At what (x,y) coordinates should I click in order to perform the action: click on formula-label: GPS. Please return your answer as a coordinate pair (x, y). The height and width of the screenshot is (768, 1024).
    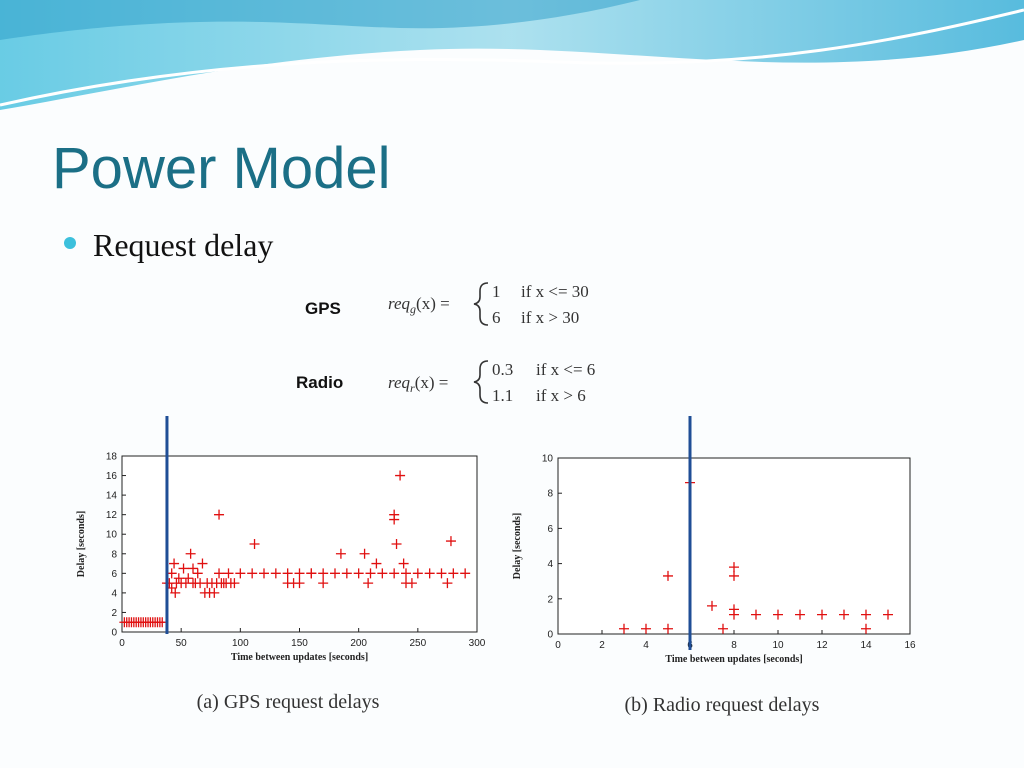
    Looking at the image, I should click on (323, 308).